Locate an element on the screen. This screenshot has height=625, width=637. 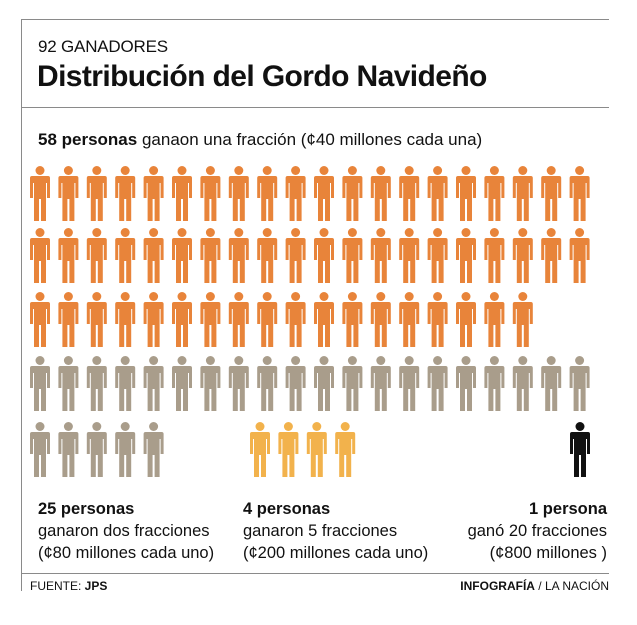
legend-count: 4 personas is located at coordinates (287, 509).